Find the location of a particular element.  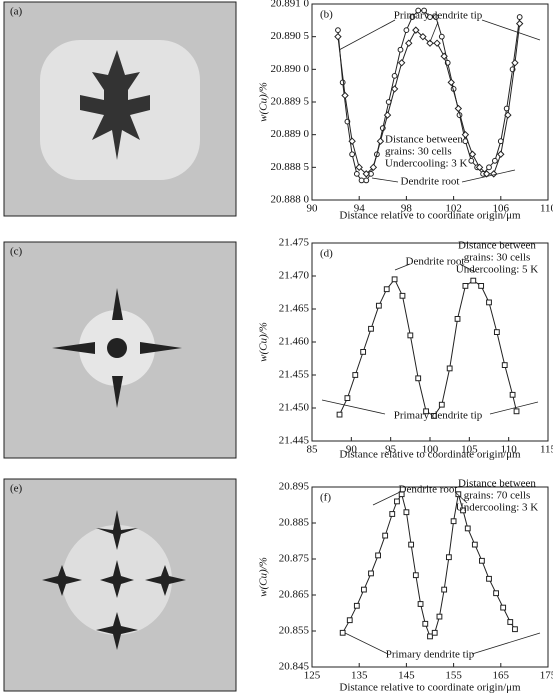

dendrite-core is located at coordinates (117, 348).